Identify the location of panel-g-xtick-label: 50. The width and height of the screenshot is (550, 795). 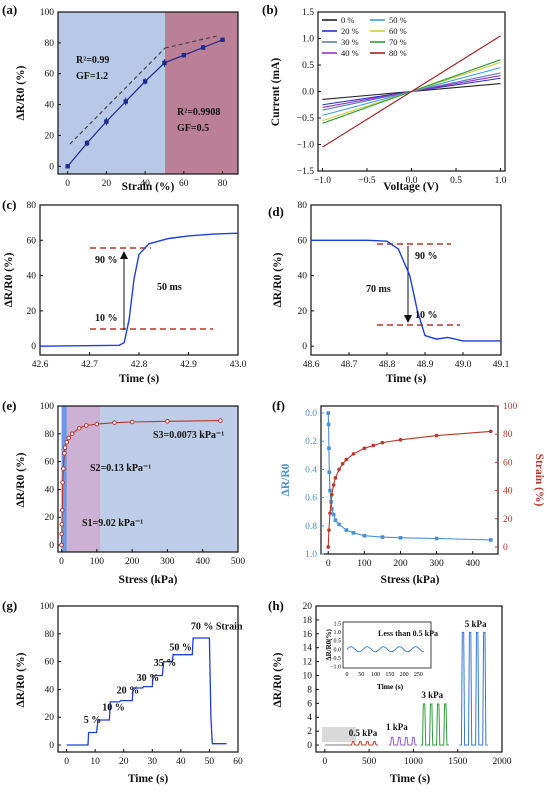
(210, 762).